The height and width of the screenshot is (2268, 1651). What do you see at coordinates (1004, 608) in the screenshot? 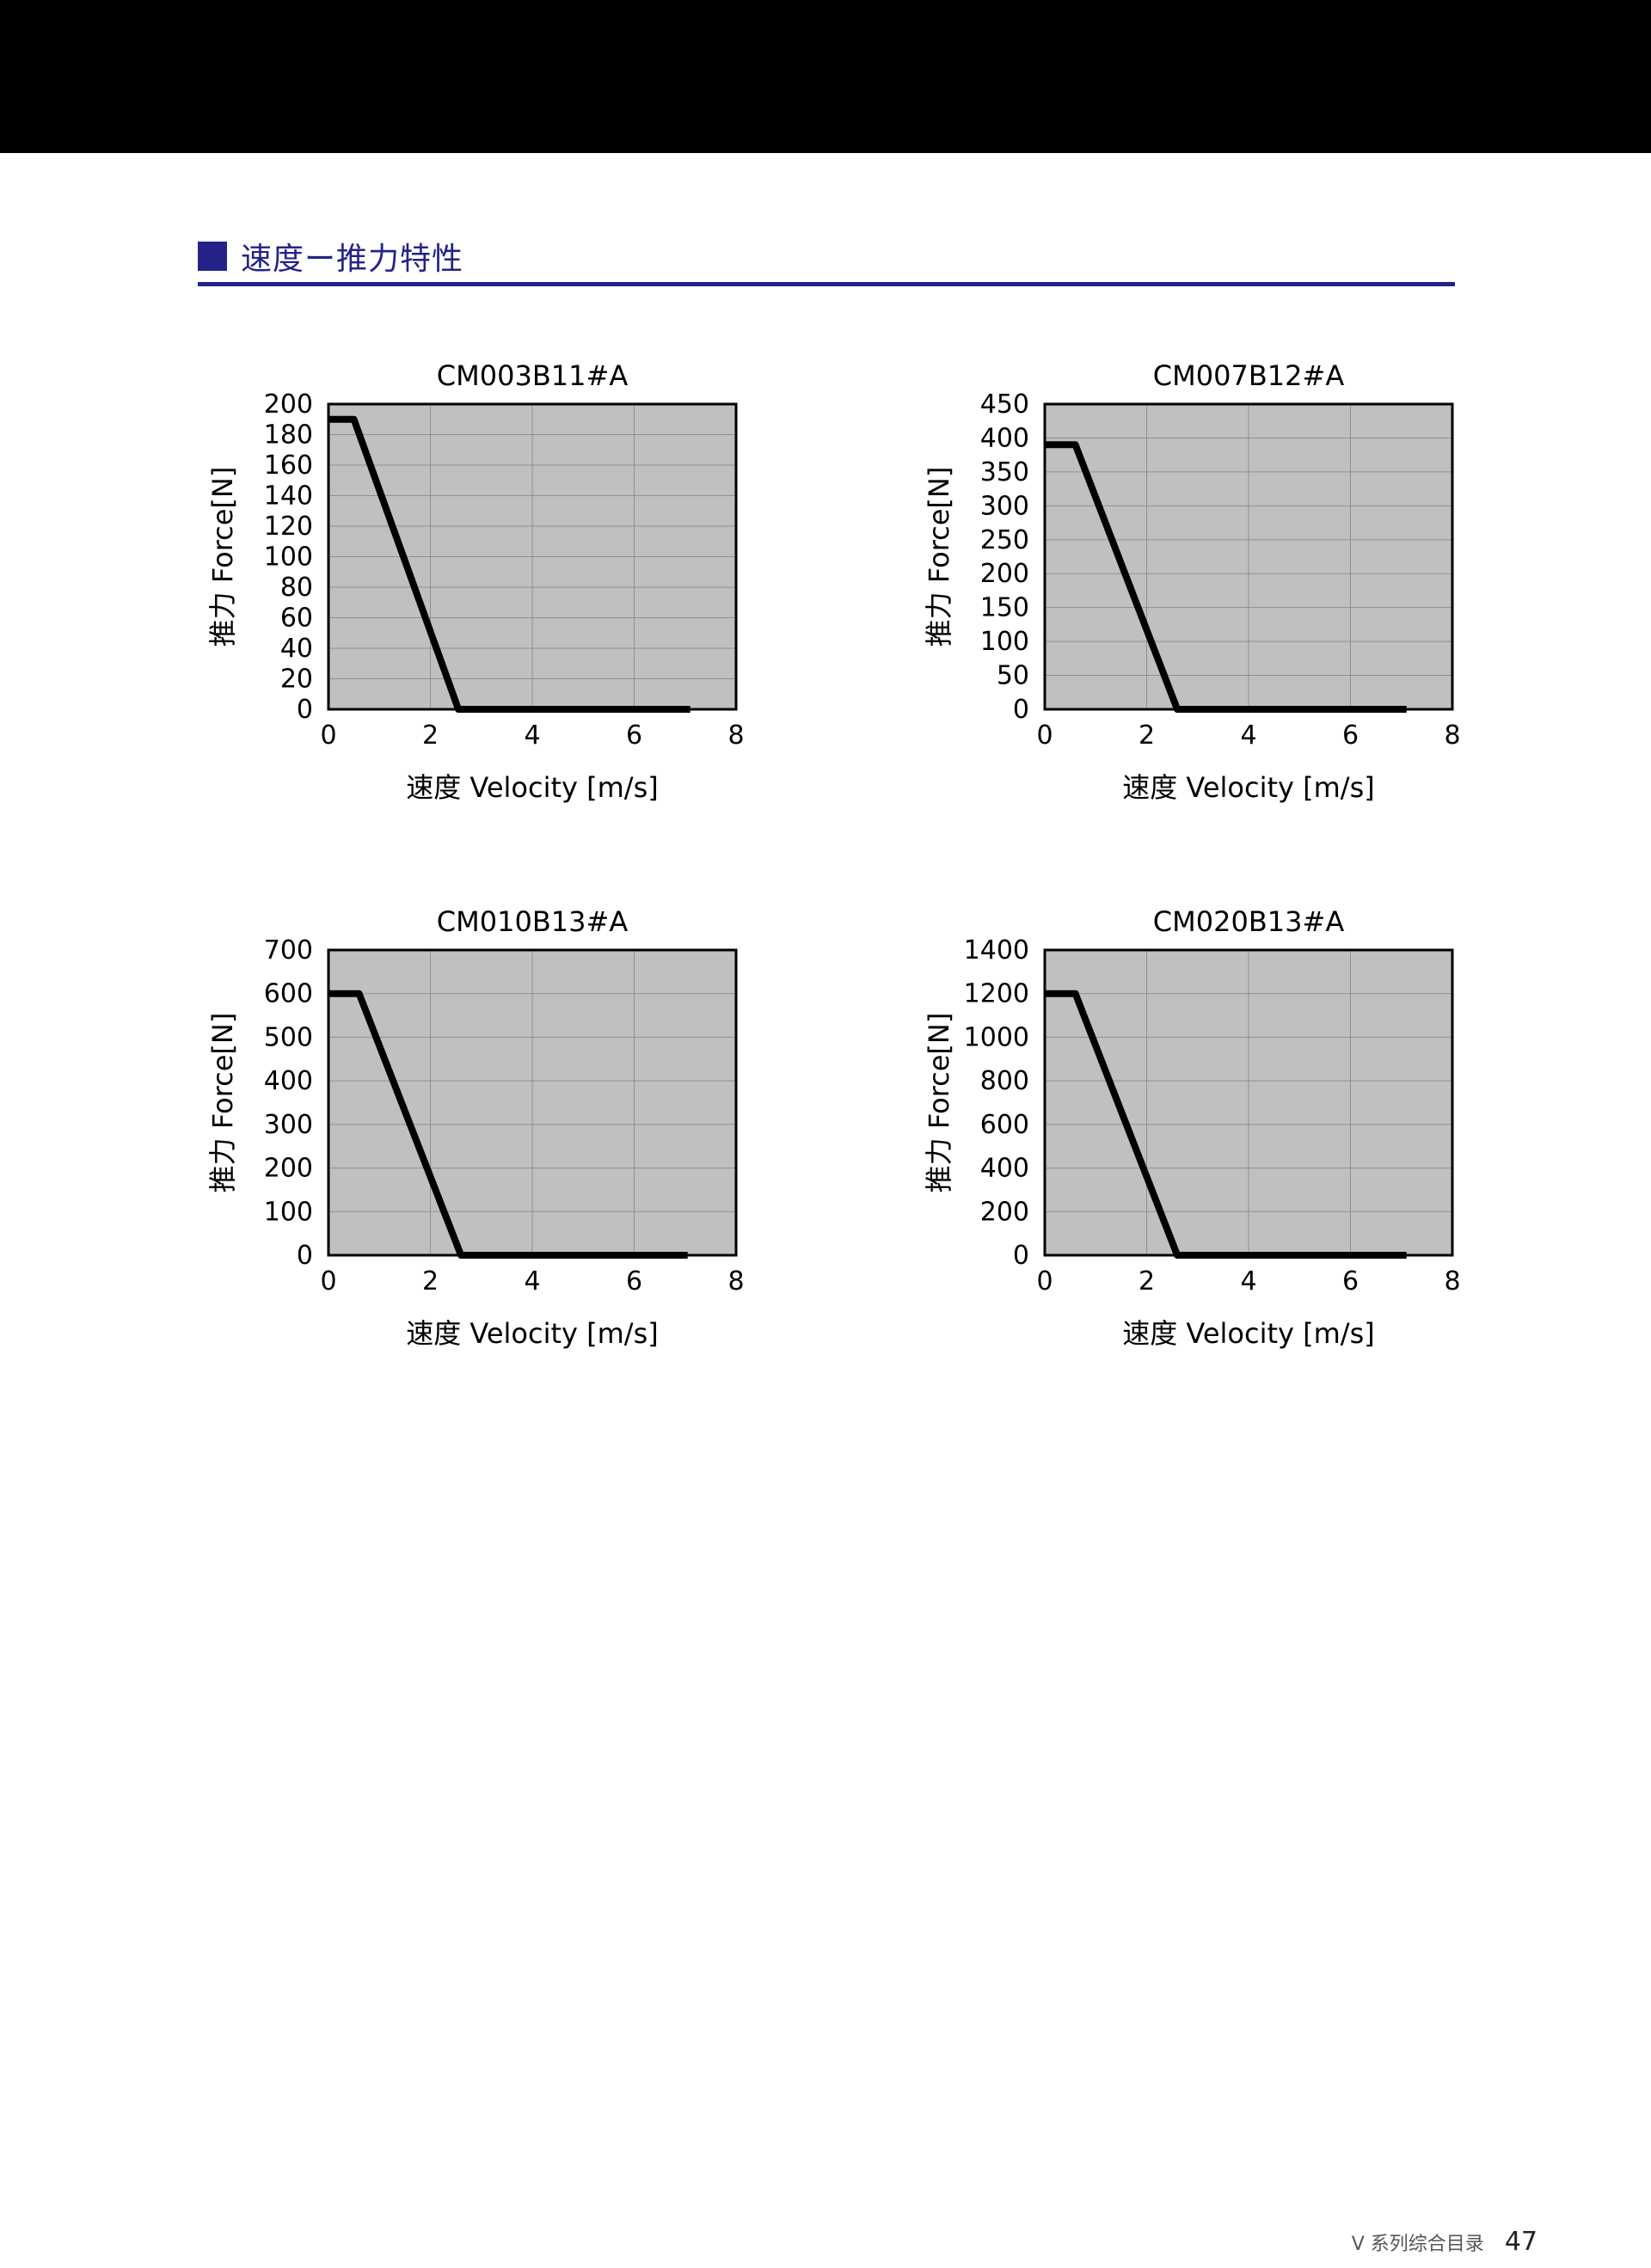
I see `y-tick-label: 150` at bounding box center [1004, 608].